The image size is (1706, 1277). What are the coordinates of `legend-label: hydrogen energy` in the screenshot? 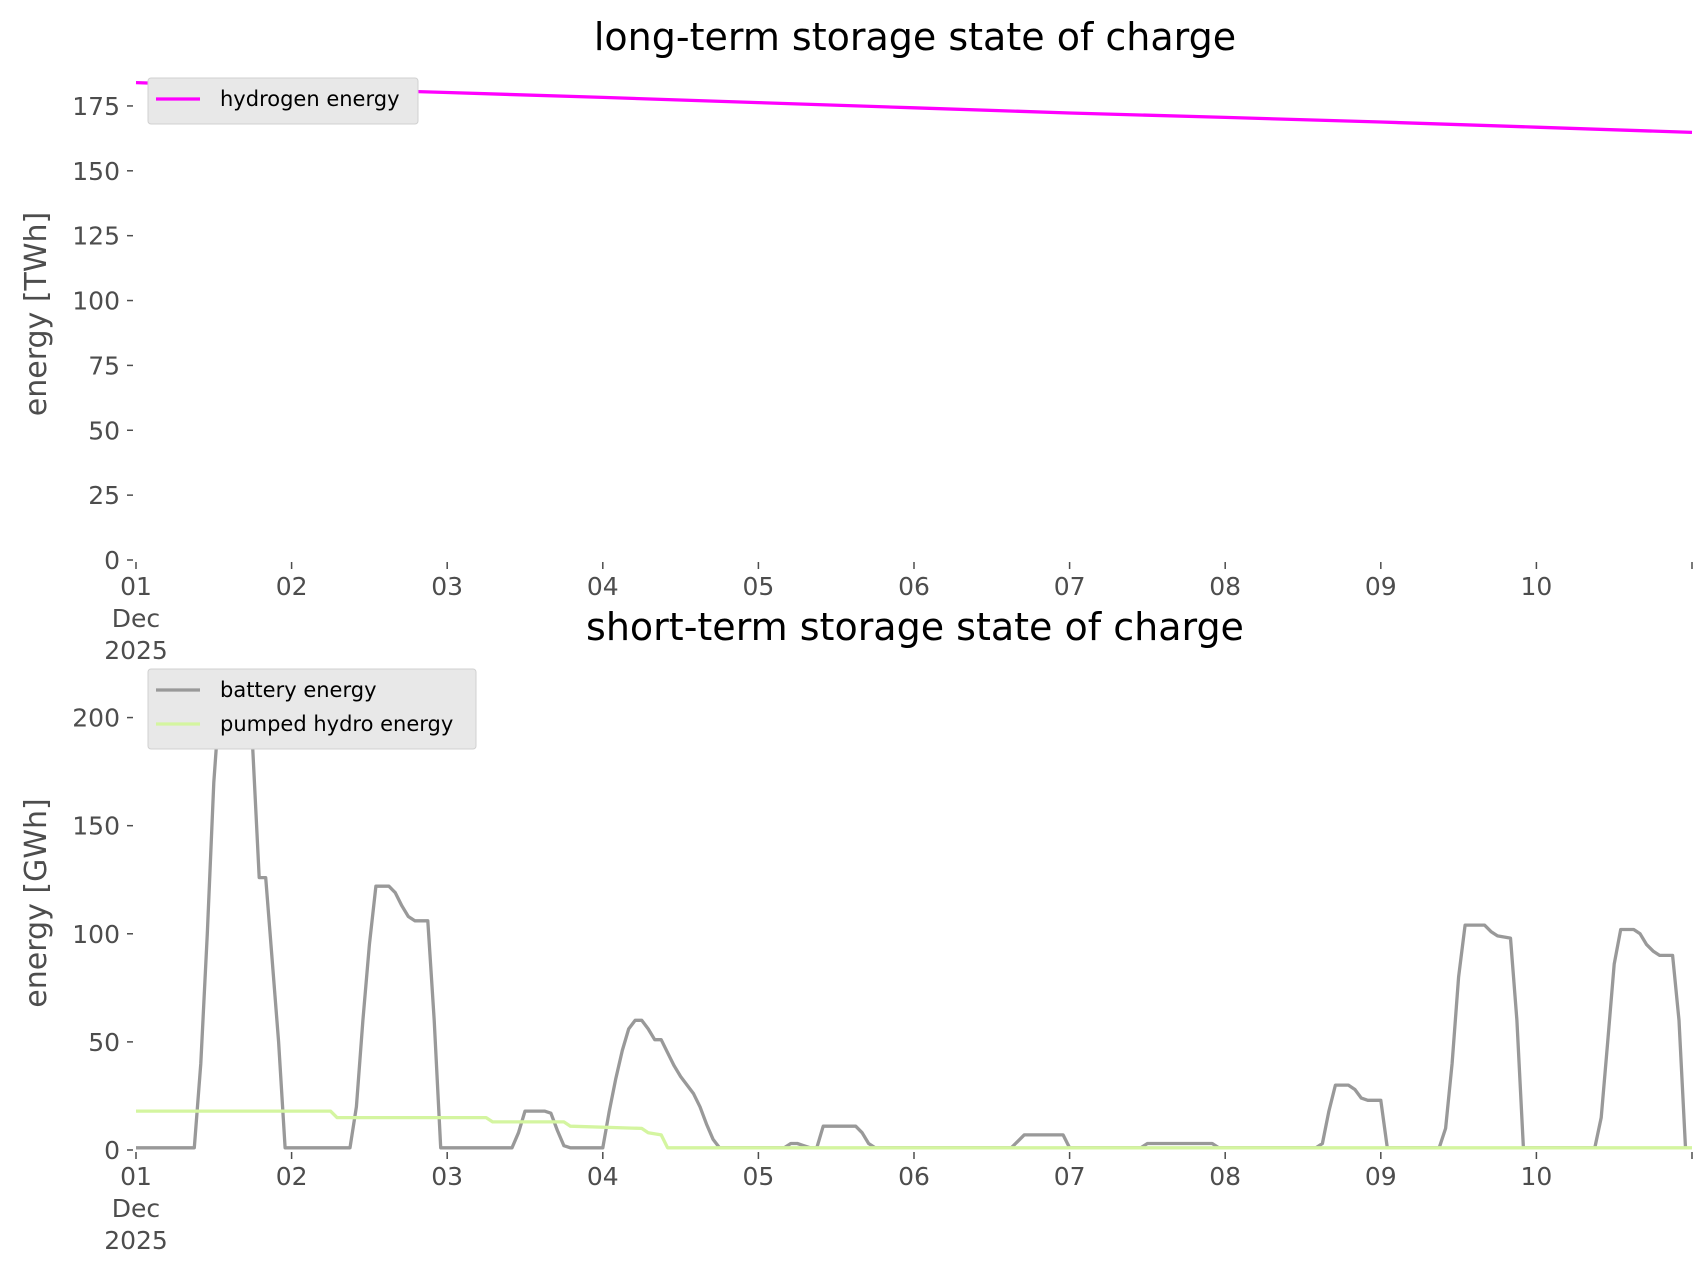 It's located at (310, 99).